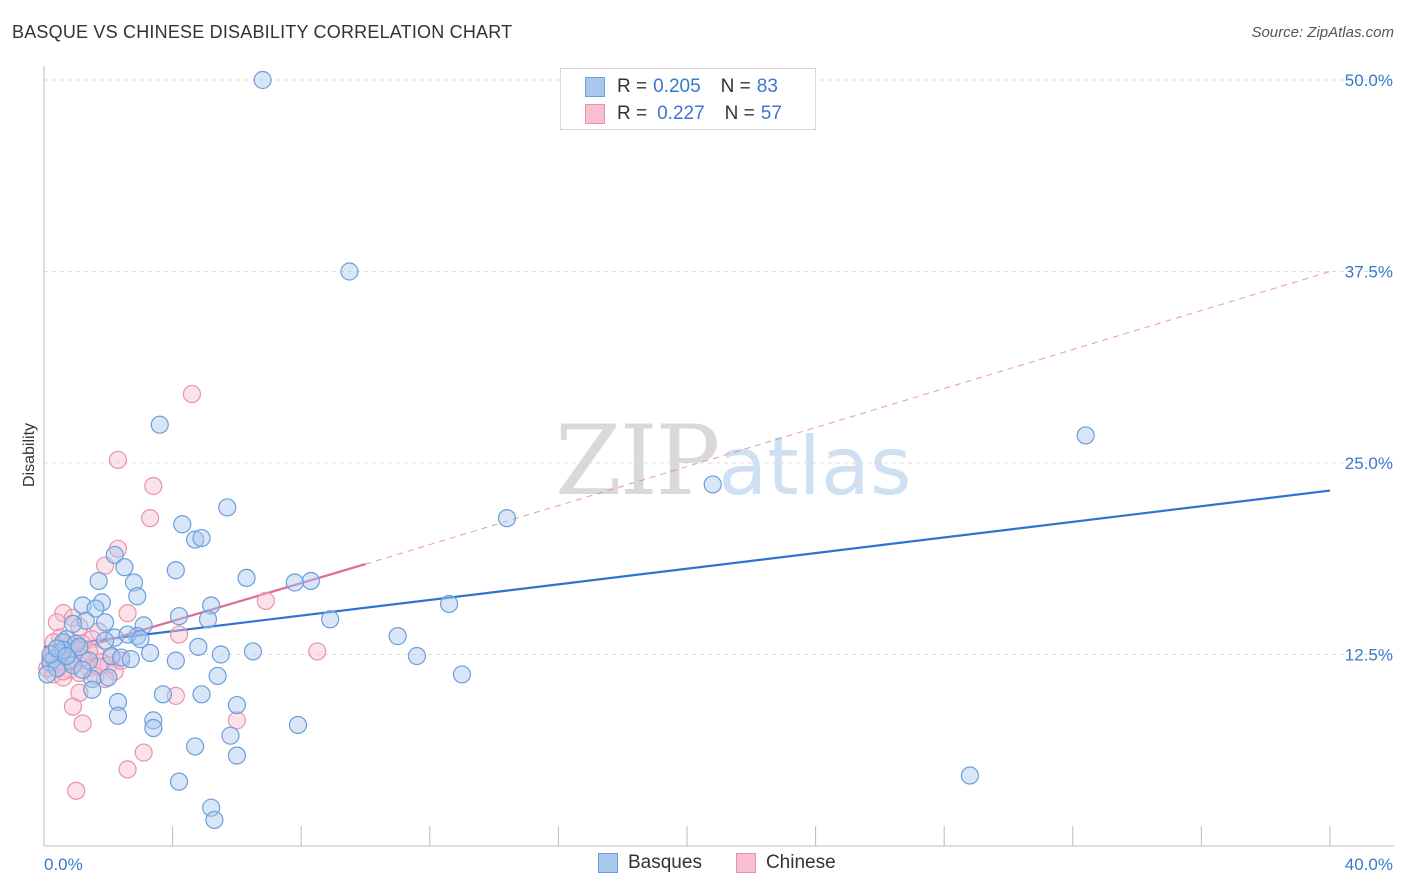  I want to click on watermark-atlas: atlas, so click(815, 466).